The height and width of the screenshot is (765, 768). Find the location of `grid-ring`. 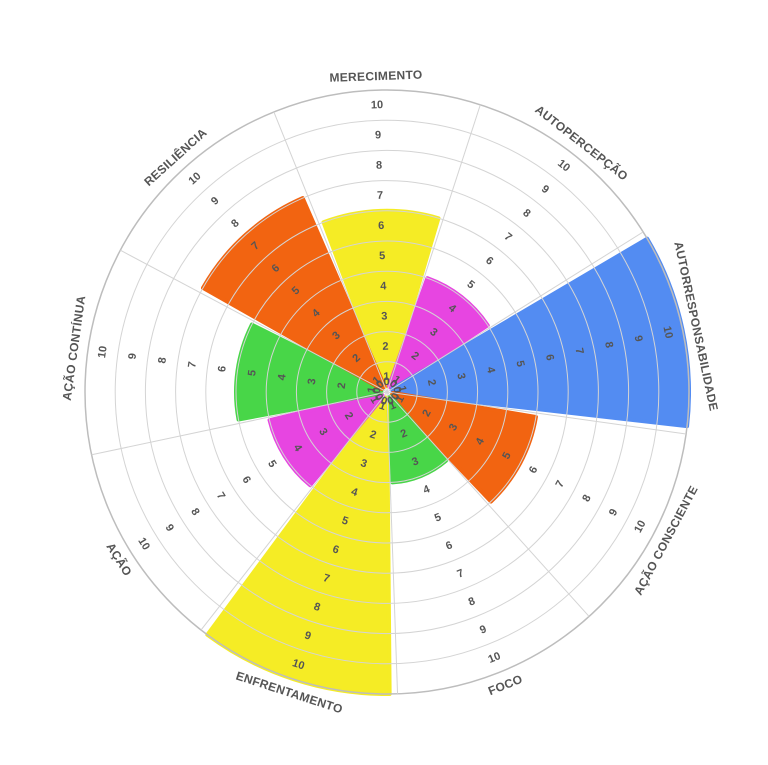

grid-ring is located at coordinates (387, 392).